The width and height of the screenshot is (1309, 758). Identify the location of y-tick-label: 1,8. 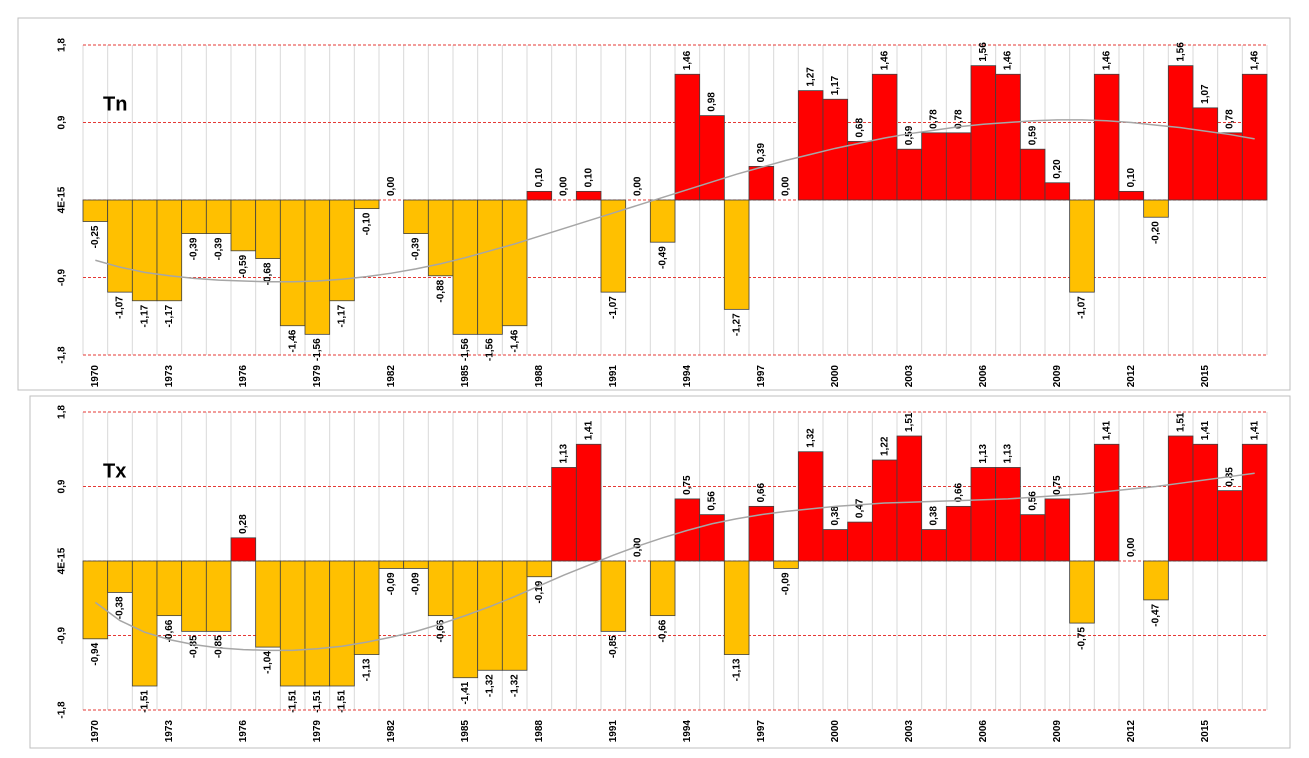
(62, 45).